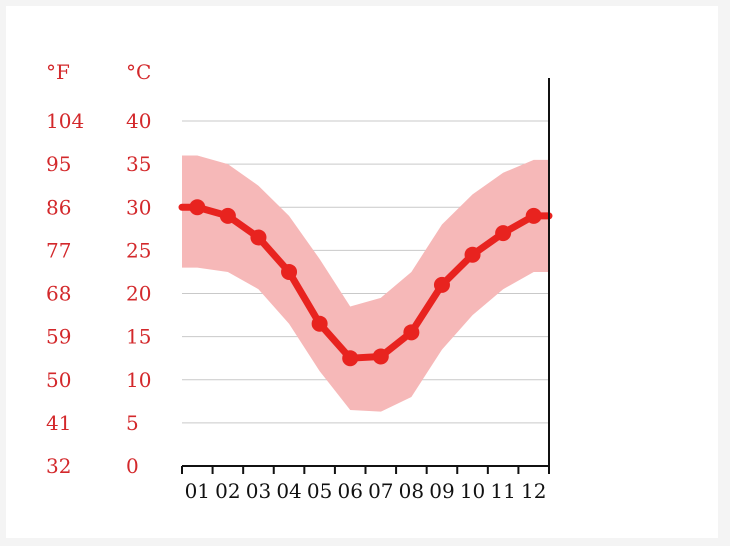  Describe the element at coordinates (58, 294) in the screenshot. I see `fahrenheit-tick-label: 68` at that location.